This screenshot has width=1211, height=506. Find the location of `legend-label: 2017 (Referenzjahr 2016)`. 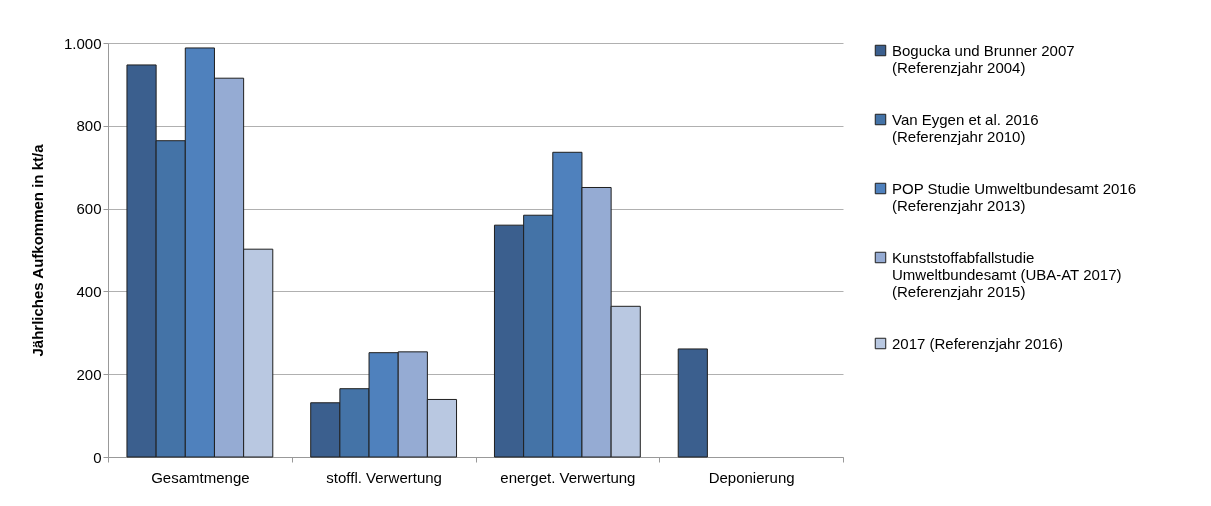

legend-label: 2017 (Referenzjahr 2016) is located at coordinates (977, 343).